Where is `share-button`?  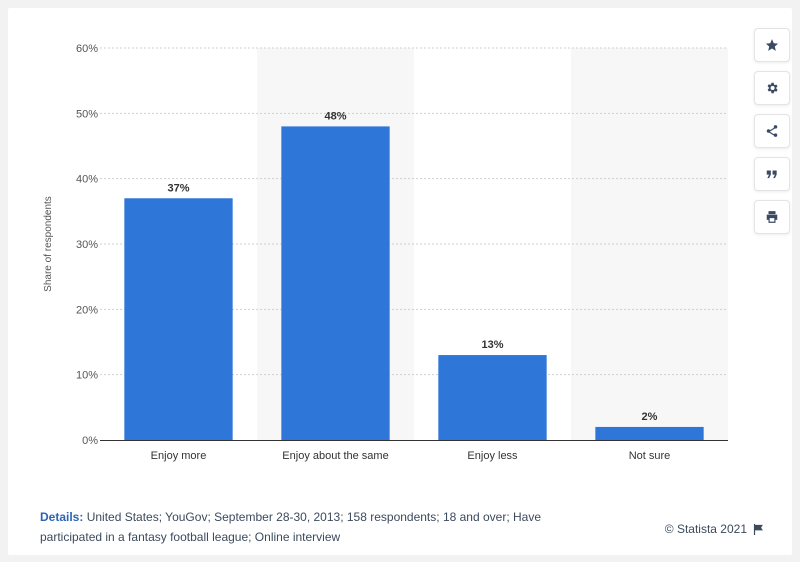
share-button is located at coordinates (772, 131).